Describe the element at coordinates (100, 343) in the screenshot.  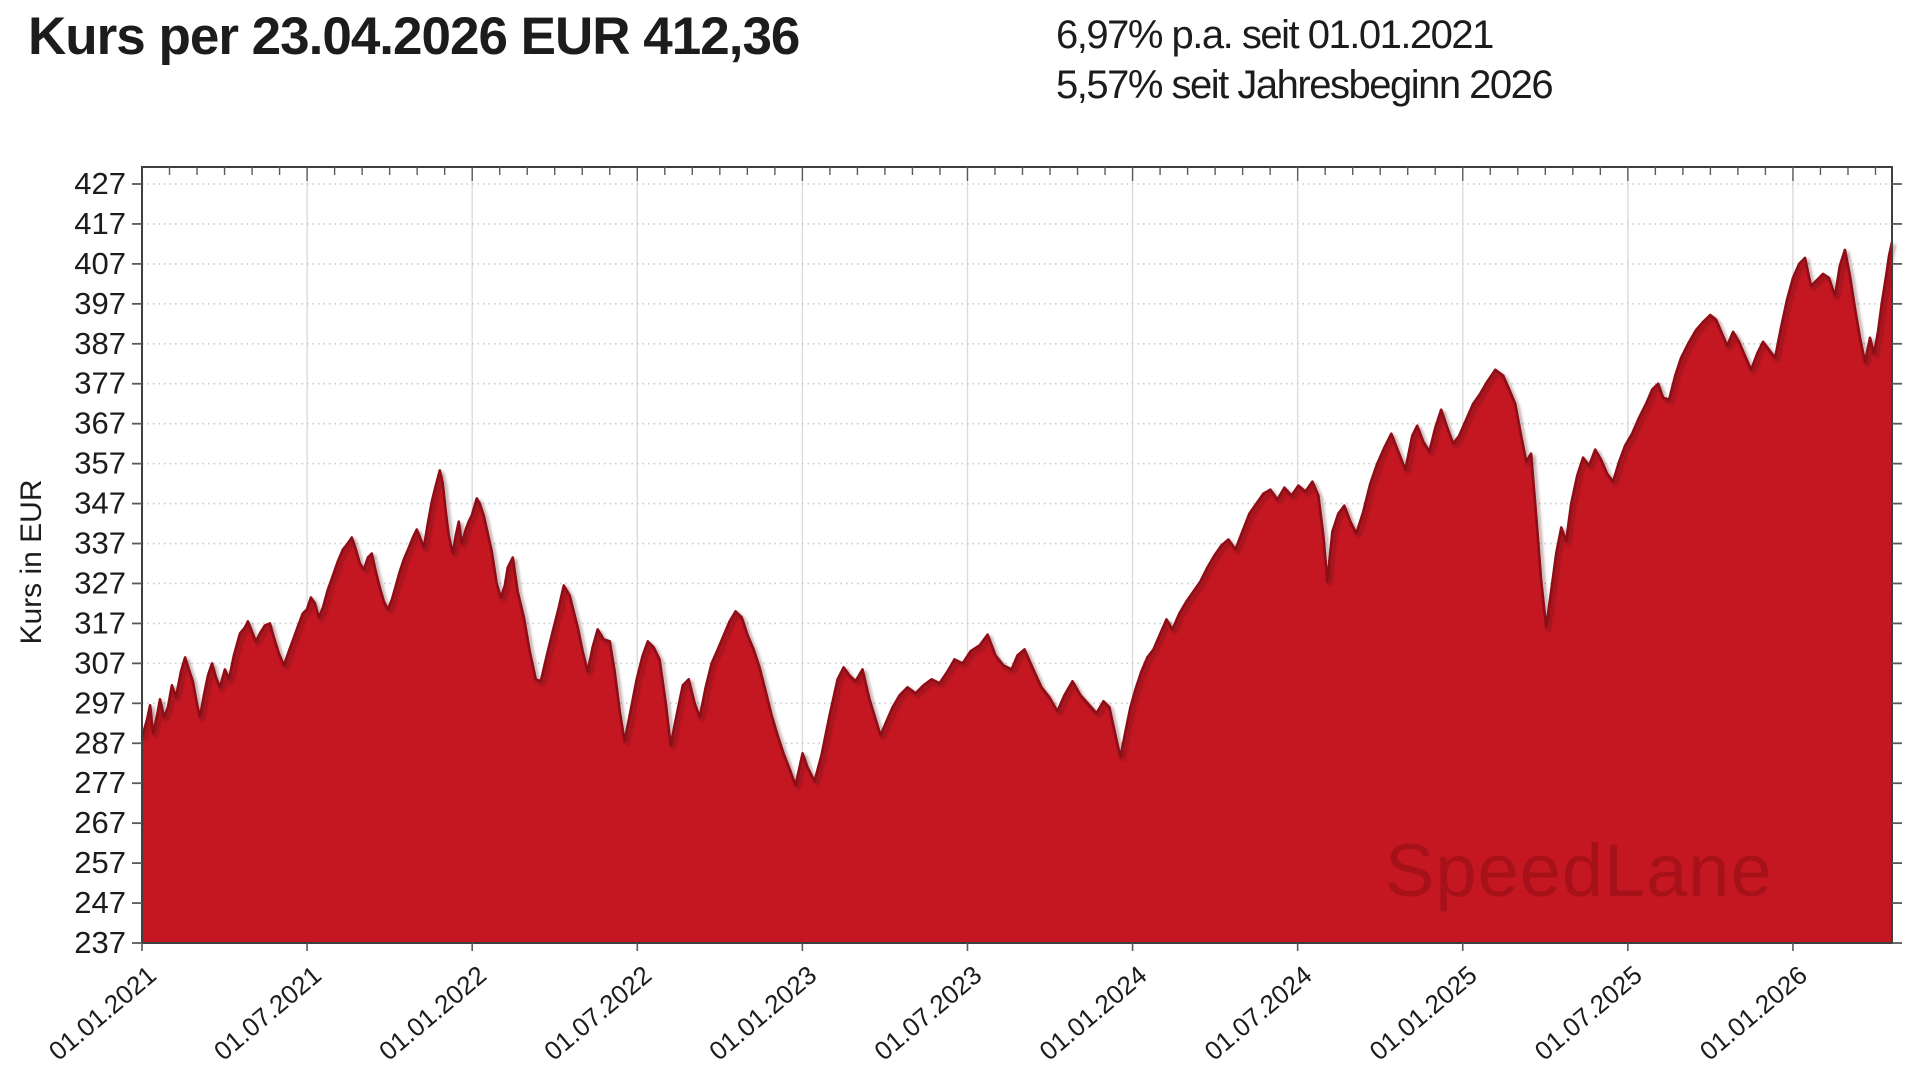
I see `y-tick-label: 387` at that location.